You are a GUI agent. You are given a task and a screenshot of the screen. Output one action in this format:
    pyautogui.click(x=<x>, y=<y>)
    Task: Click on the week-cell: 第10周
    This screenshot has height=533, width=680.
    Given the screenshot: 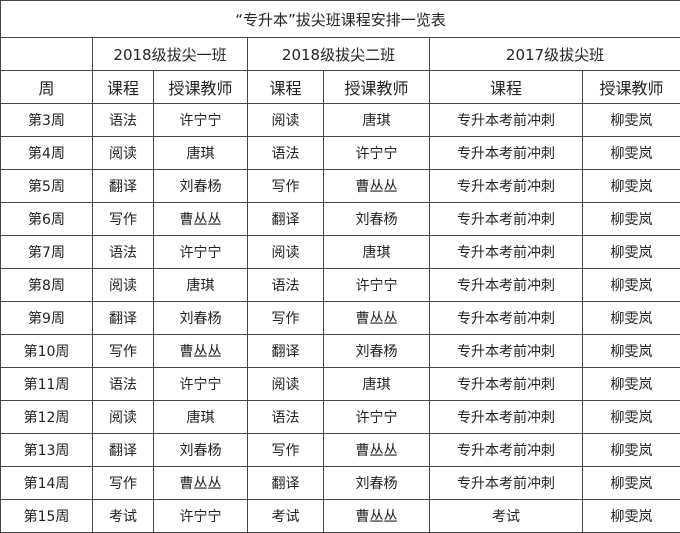 What is the action you would take?
    pyautogui.click(x=47, y=351)
    